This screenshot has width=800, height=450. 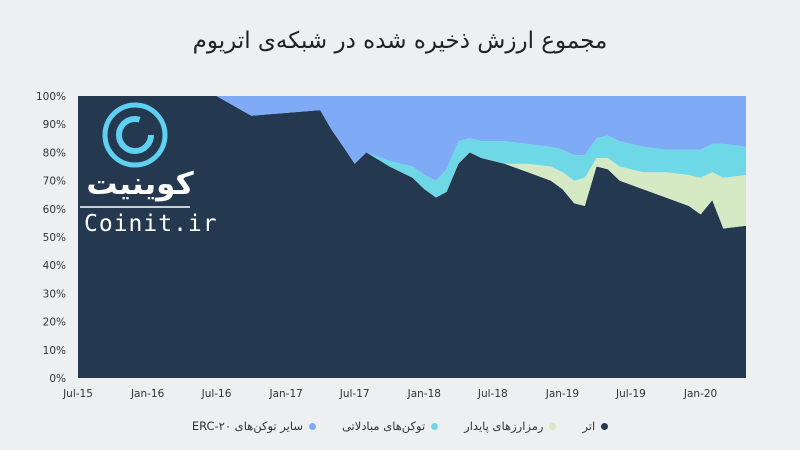 I want to click on chart-title: مجموع ارزش ذخیره شده در شبکه‌ی اتریوم, so click(x=400, y=41).